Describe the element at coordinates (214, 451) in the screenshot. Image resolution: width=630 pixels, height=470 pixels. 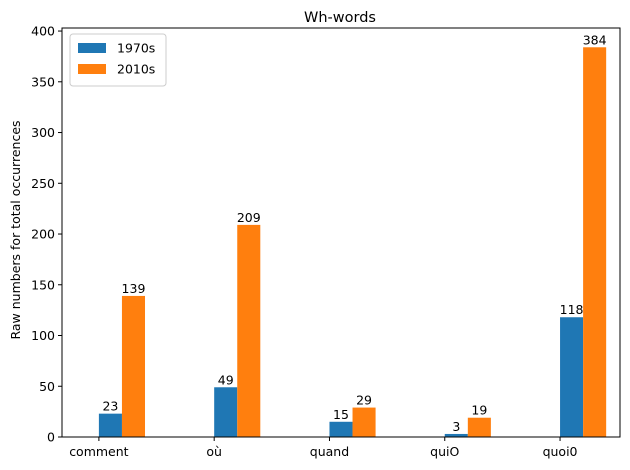
I see `x-tick-label: où` at that location.